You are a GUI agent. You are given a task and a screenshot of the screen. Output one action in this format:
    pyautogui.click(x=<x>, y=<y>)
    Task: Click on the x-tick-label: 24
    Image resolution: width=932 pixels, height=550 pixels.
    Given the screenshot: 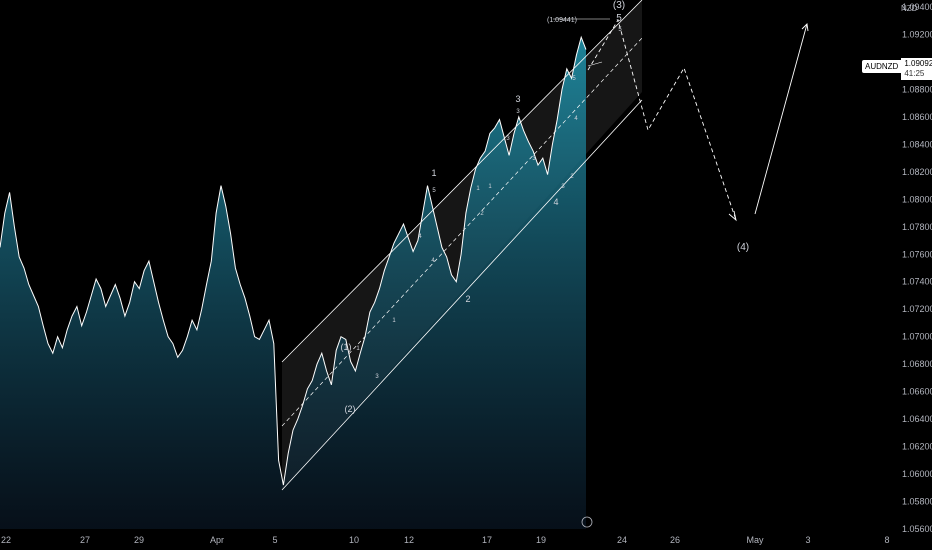 What is the action you would take?
    pyautogui.click(x=622, y=540)
    